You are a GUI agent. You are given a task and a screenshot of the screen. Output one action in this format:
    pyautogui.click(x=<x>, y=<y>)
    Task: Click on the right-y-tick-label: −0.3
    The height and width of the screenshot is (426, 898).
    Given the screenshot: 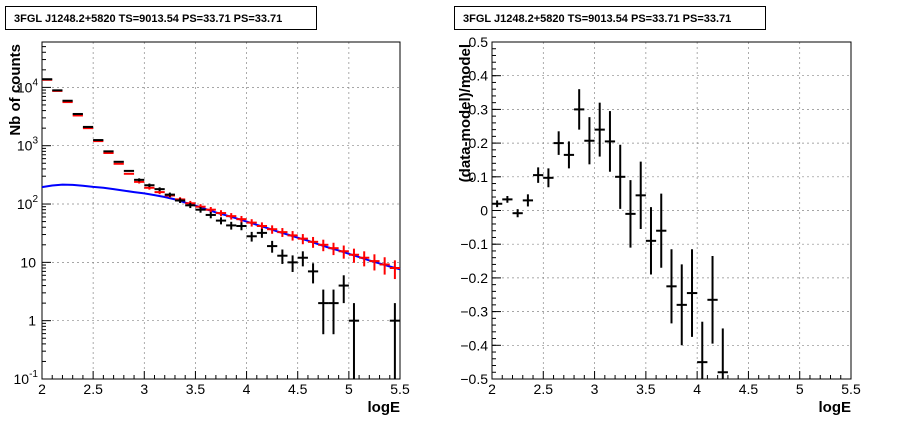 What is the action you would take?
    pyautogui.click(x=474, y=312)
    